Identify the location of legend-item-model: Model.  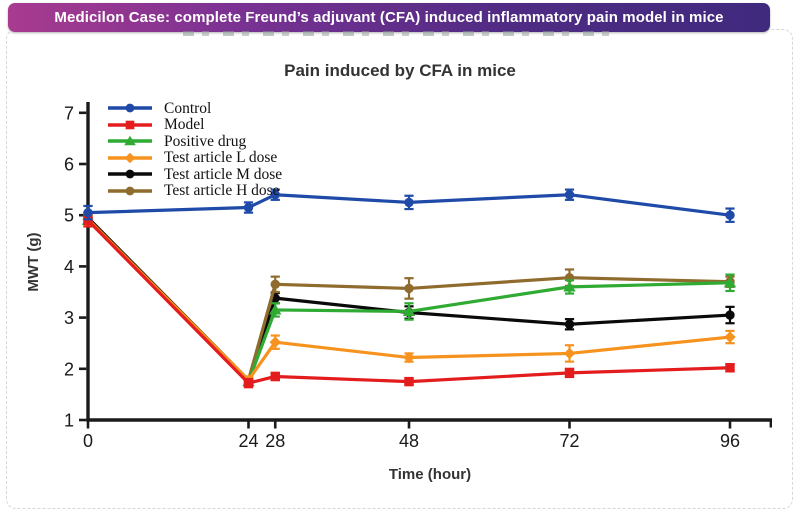
(194, 125).